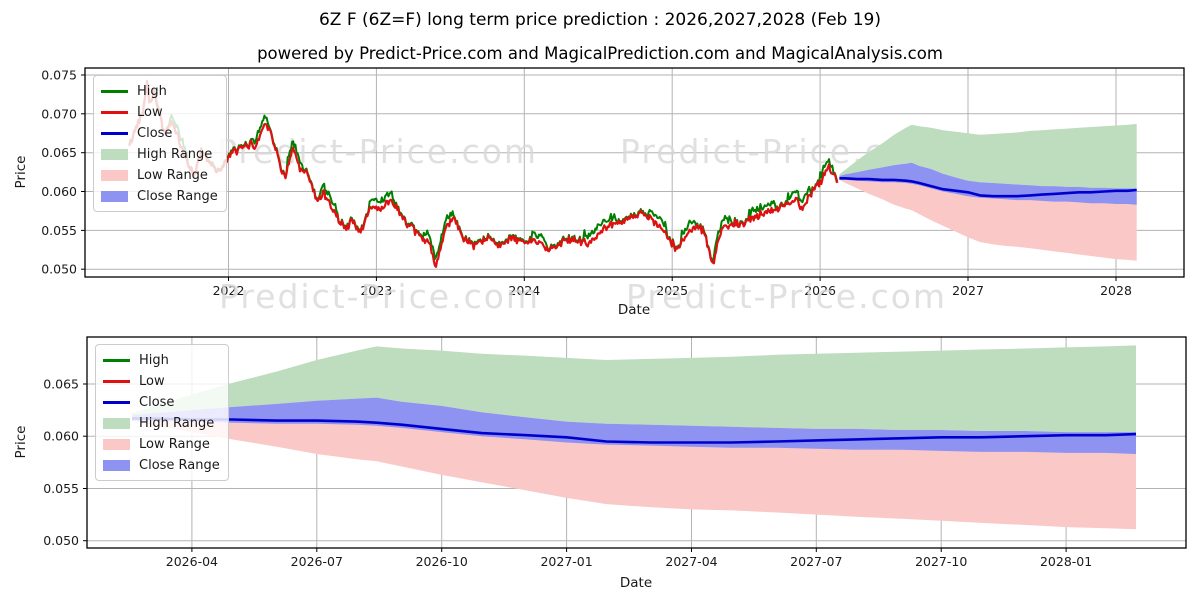 The image size is (1200, 600). I want to click on bottom-close-line, so click(634, 430).